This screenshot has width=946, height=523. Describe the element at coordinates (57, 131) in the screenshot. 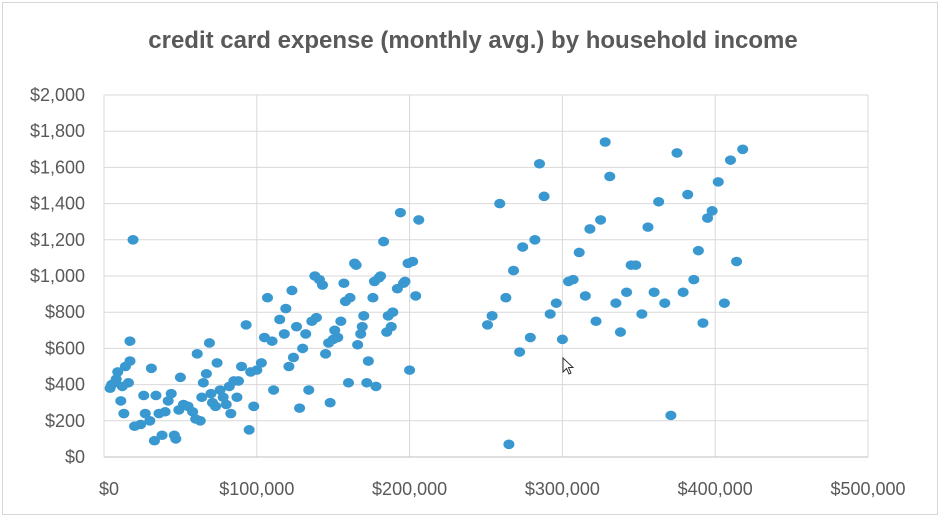

I see `y-tick-label: $1,800` at that location.